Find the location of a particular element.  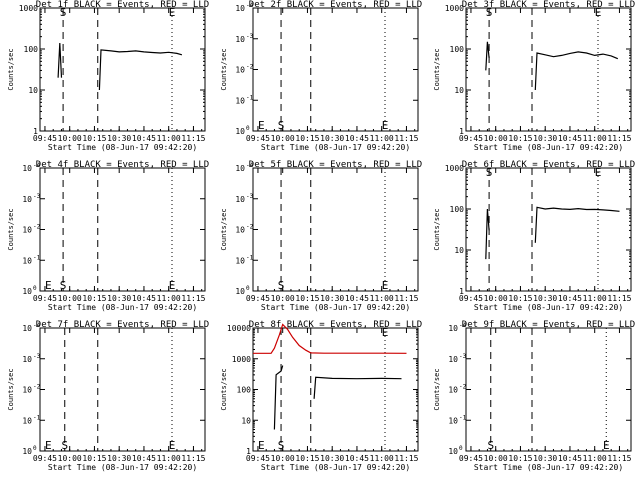

panel-title: Det 3f BLACK = Events, RED = LLD is located at coordinates (548, 5).